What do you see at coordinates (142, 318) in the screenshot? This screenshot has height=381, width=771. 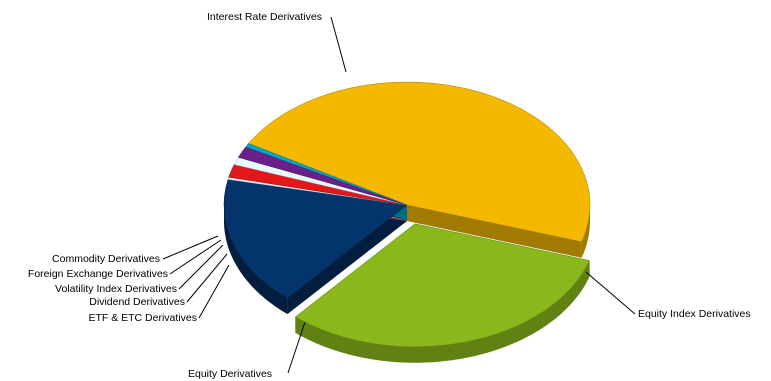 I see `label-etf-and-etc-derivatives: ETF & ETC Derivatives` at bounding box center [142, 318].